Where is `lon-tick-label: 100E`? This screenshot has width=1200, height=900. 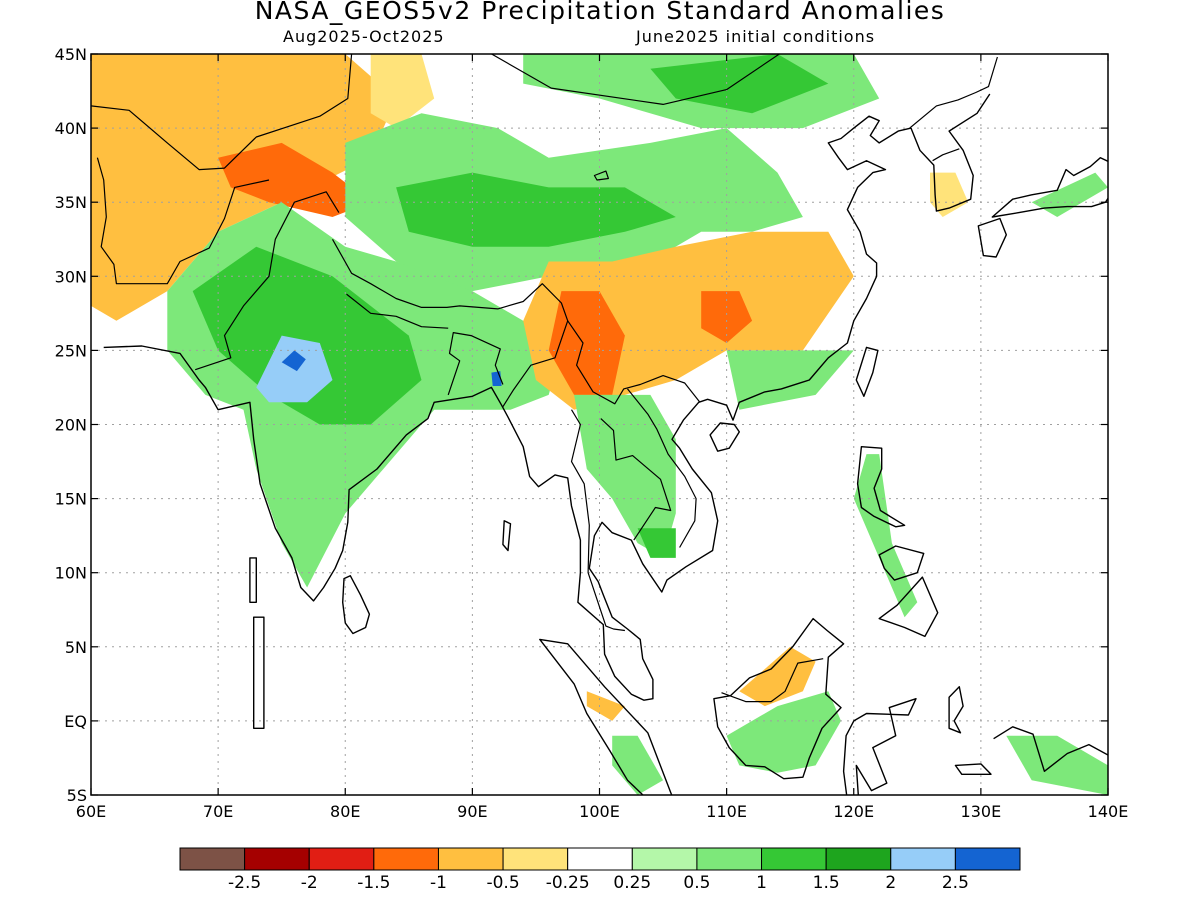
lon-tick-label: 100E is located at coordinates (599, 811).